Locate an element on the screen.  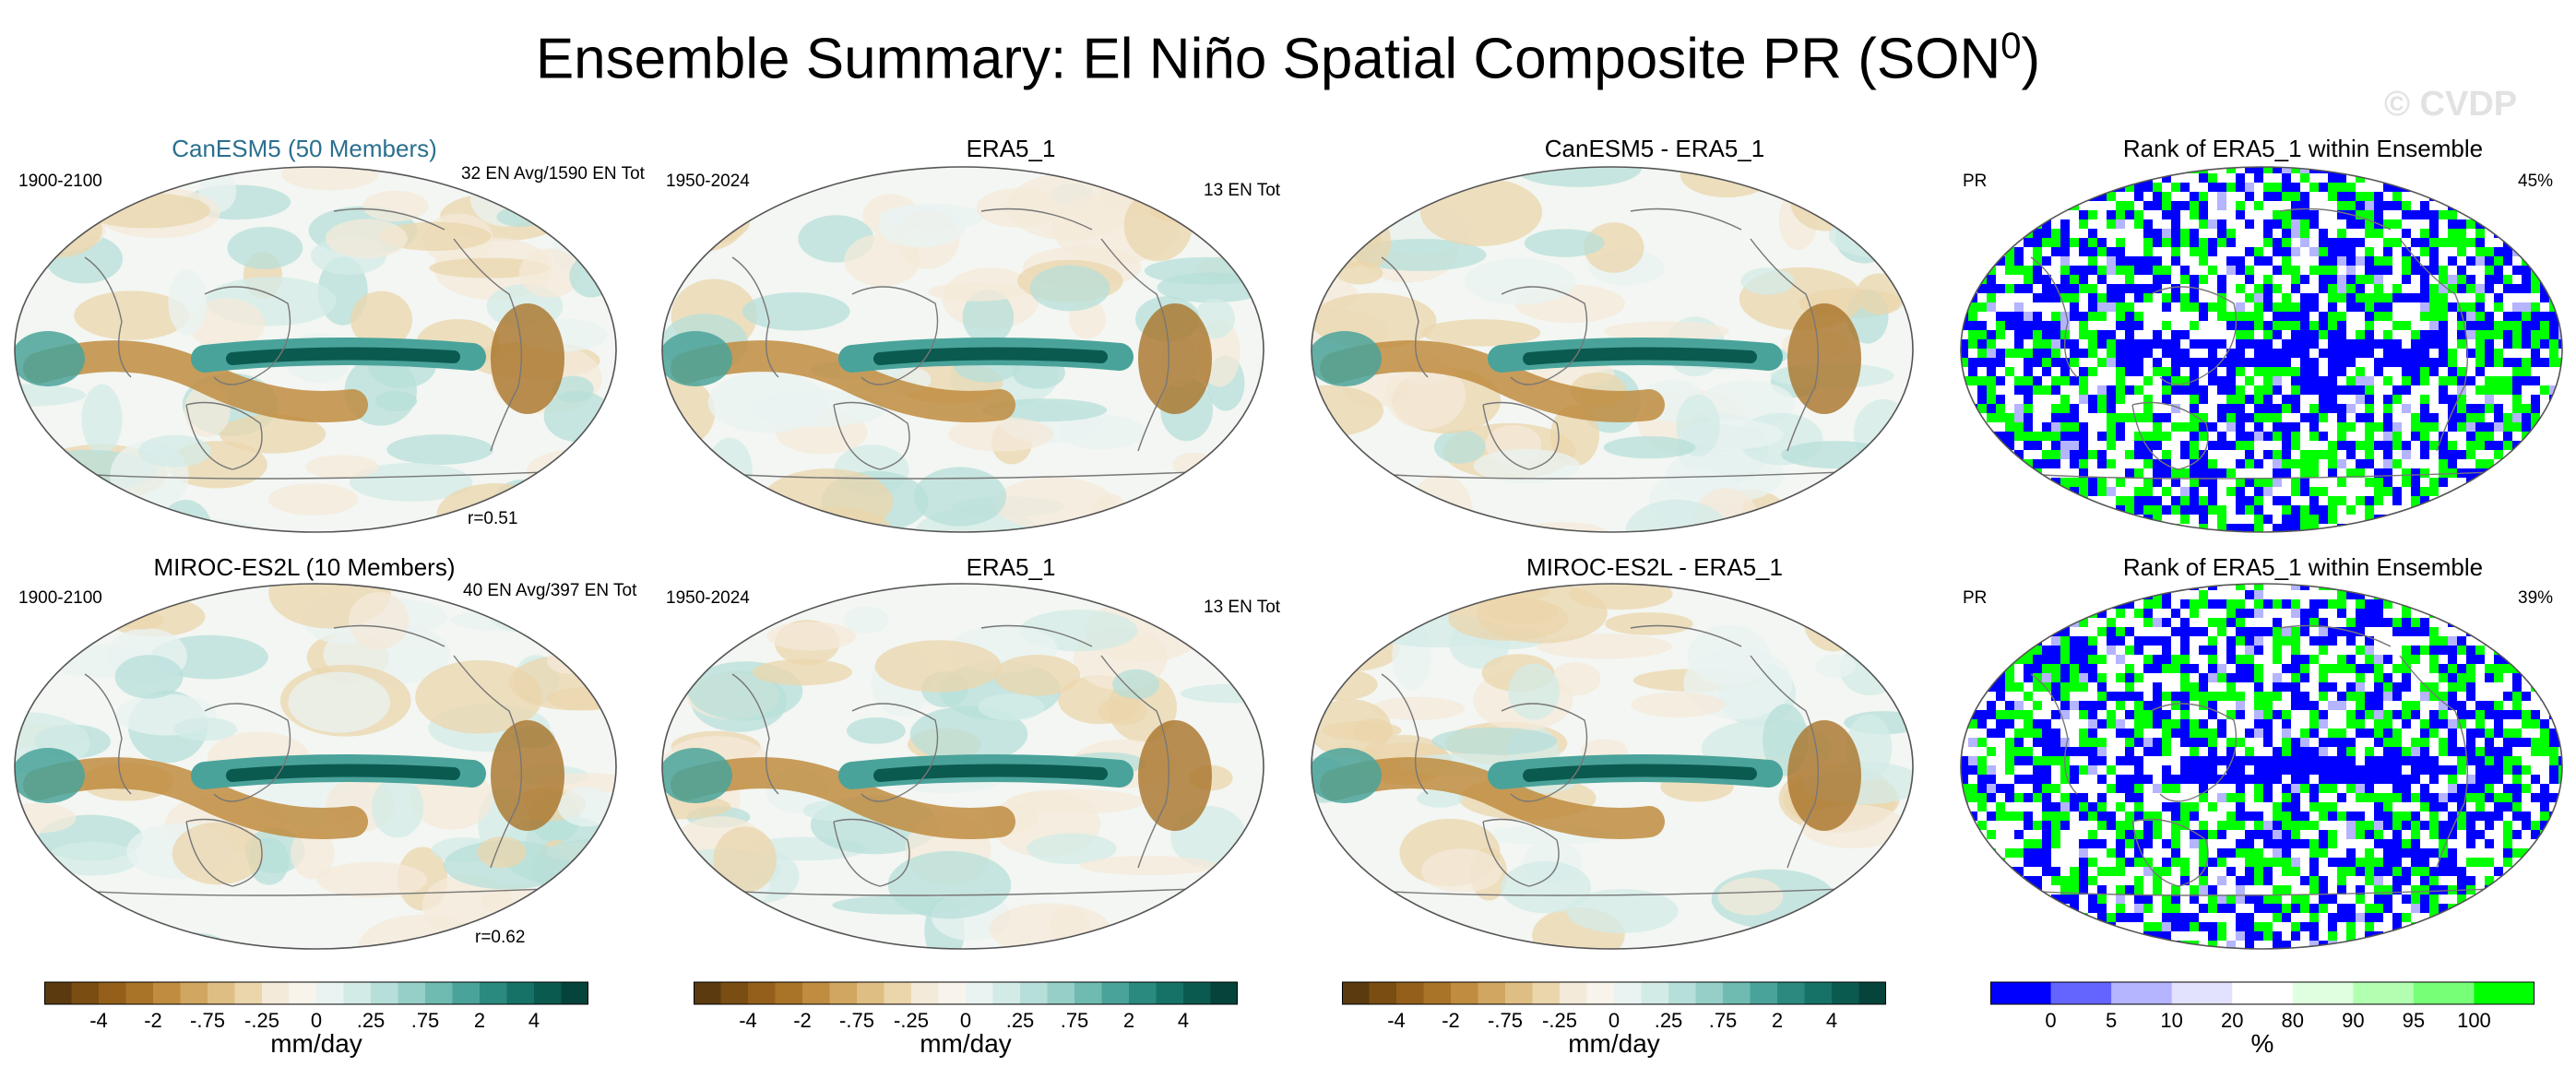
variable-label-rank-2: PR is located at coordinates (1976, 598).